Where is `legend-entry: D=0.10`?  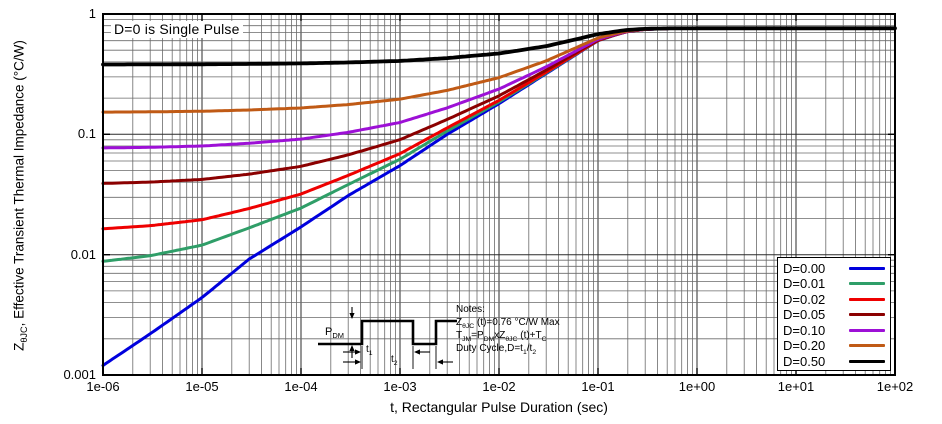 legend-entry: D=0.10 is located at coordinates (834, 330).